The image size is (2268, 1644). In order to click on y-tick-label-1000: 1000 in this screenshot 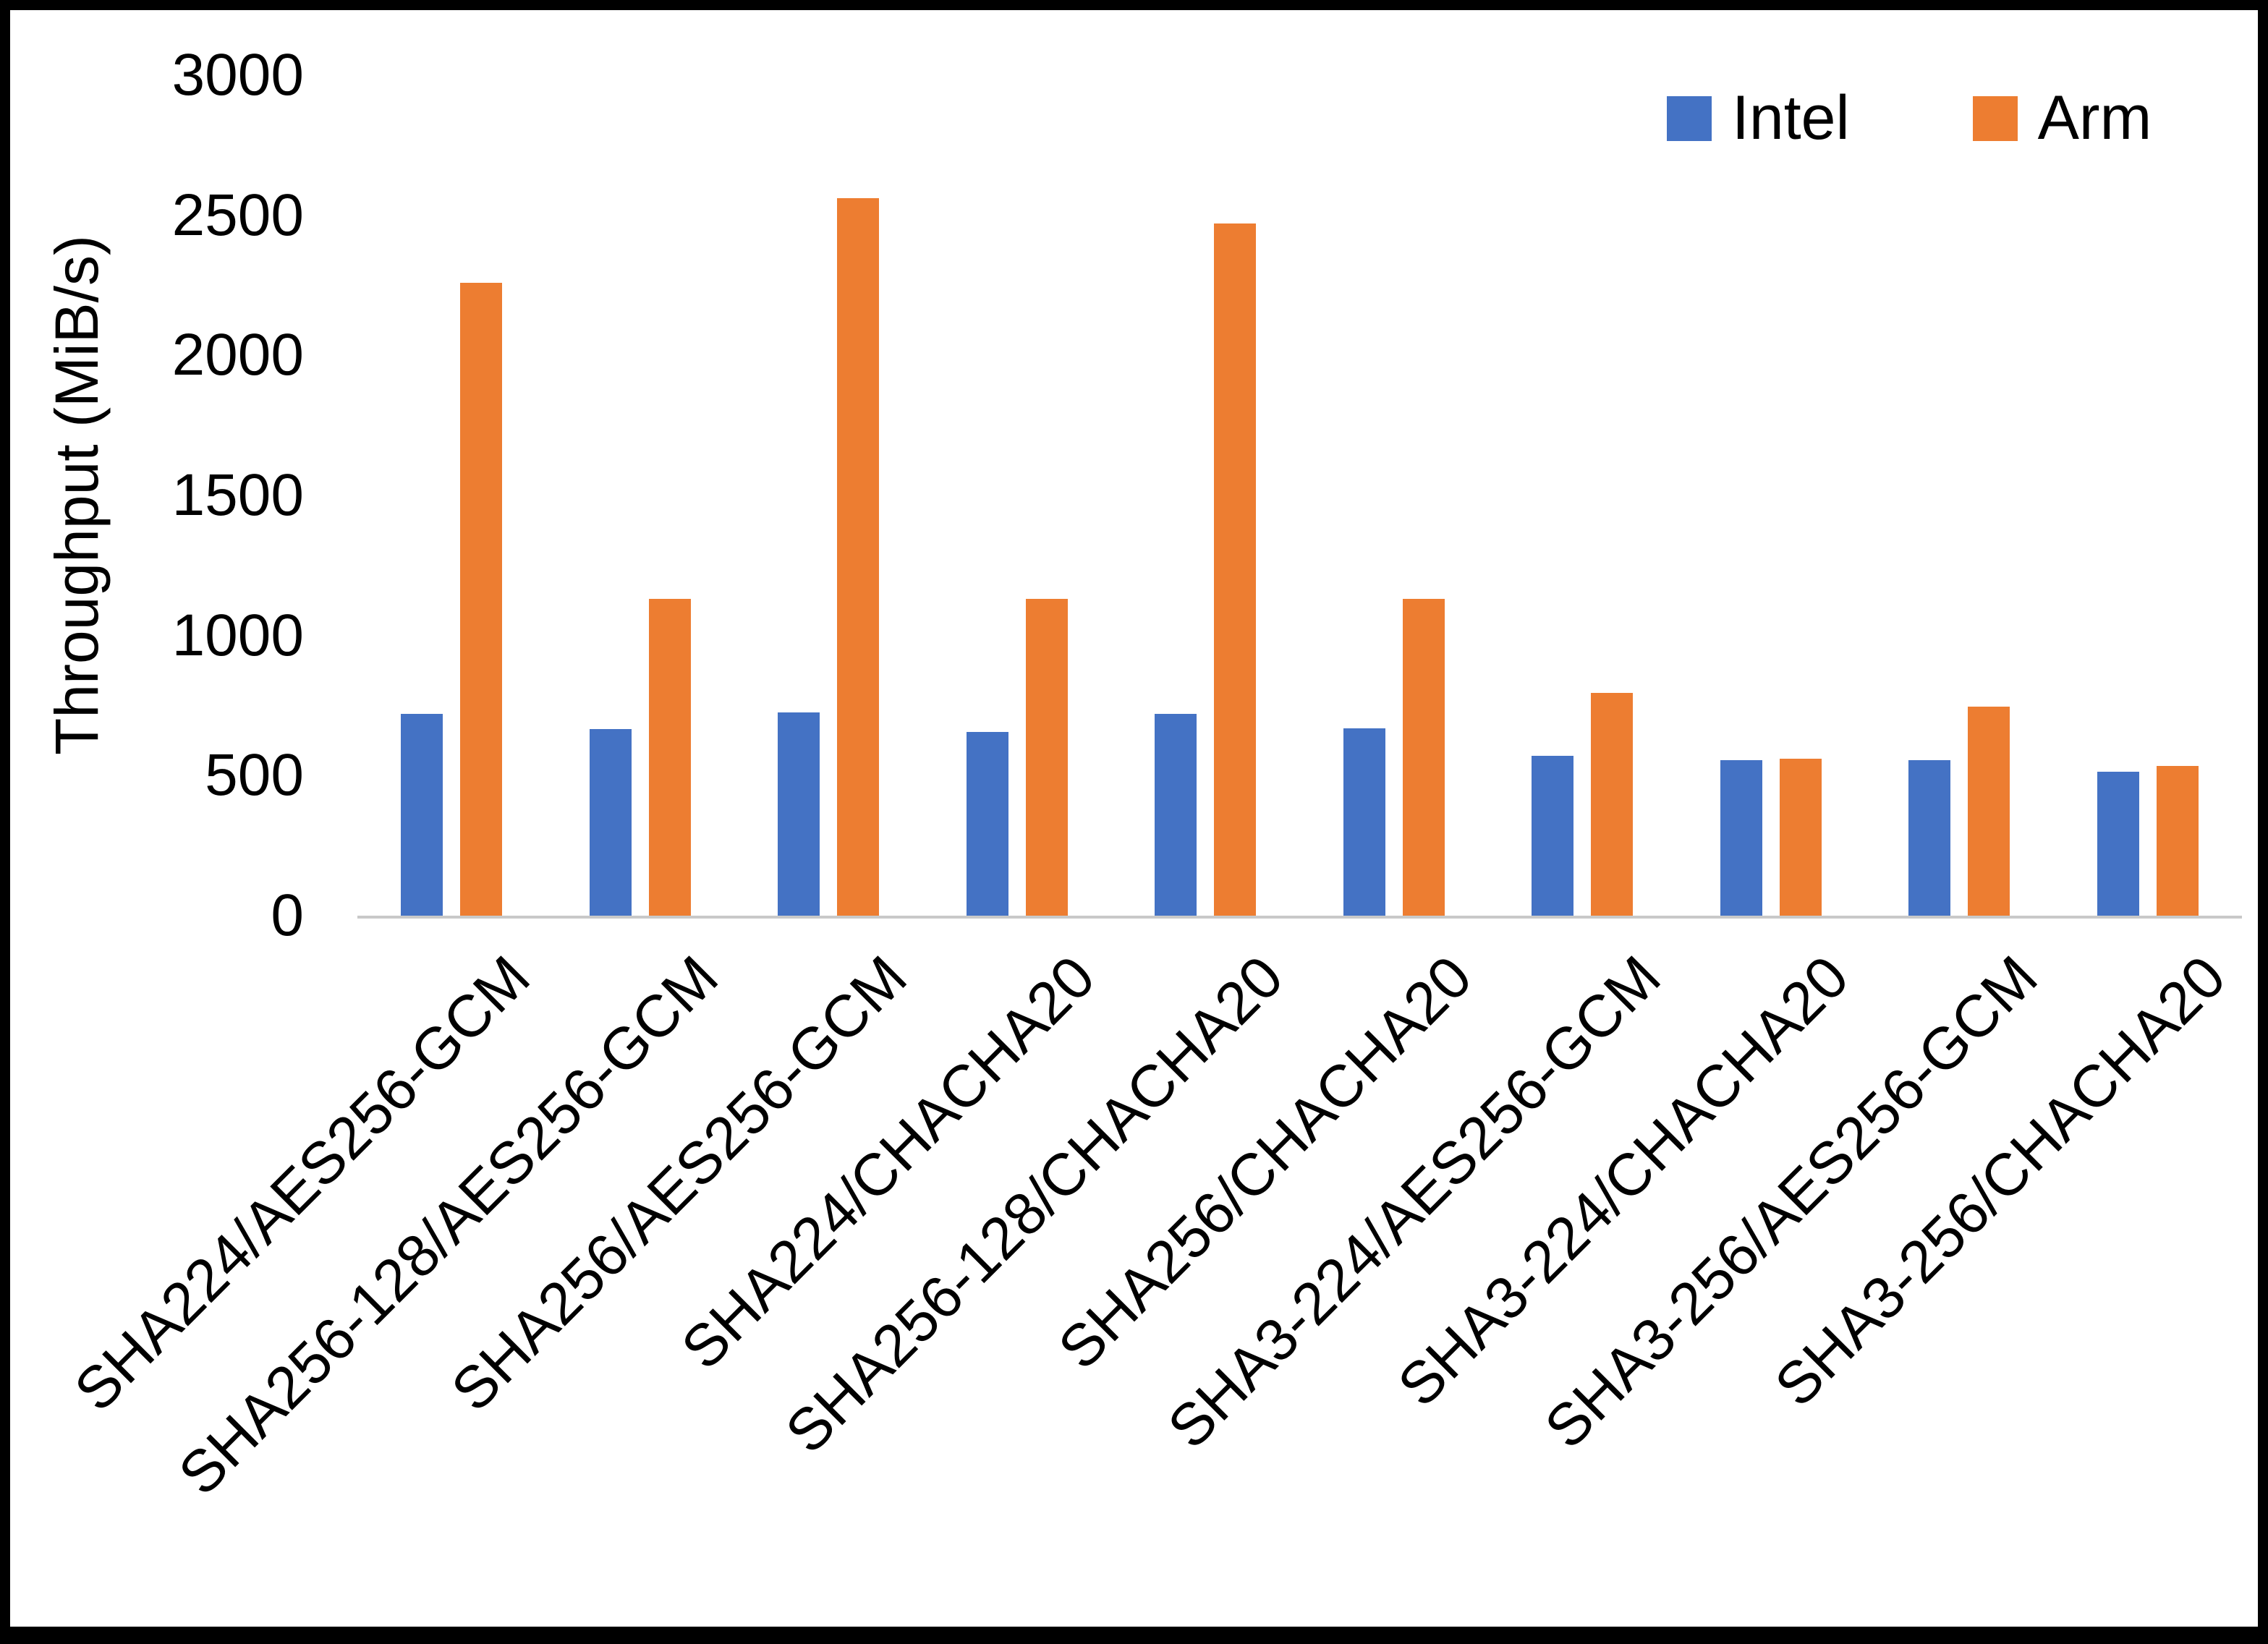, I will do `click(238, 635)`.